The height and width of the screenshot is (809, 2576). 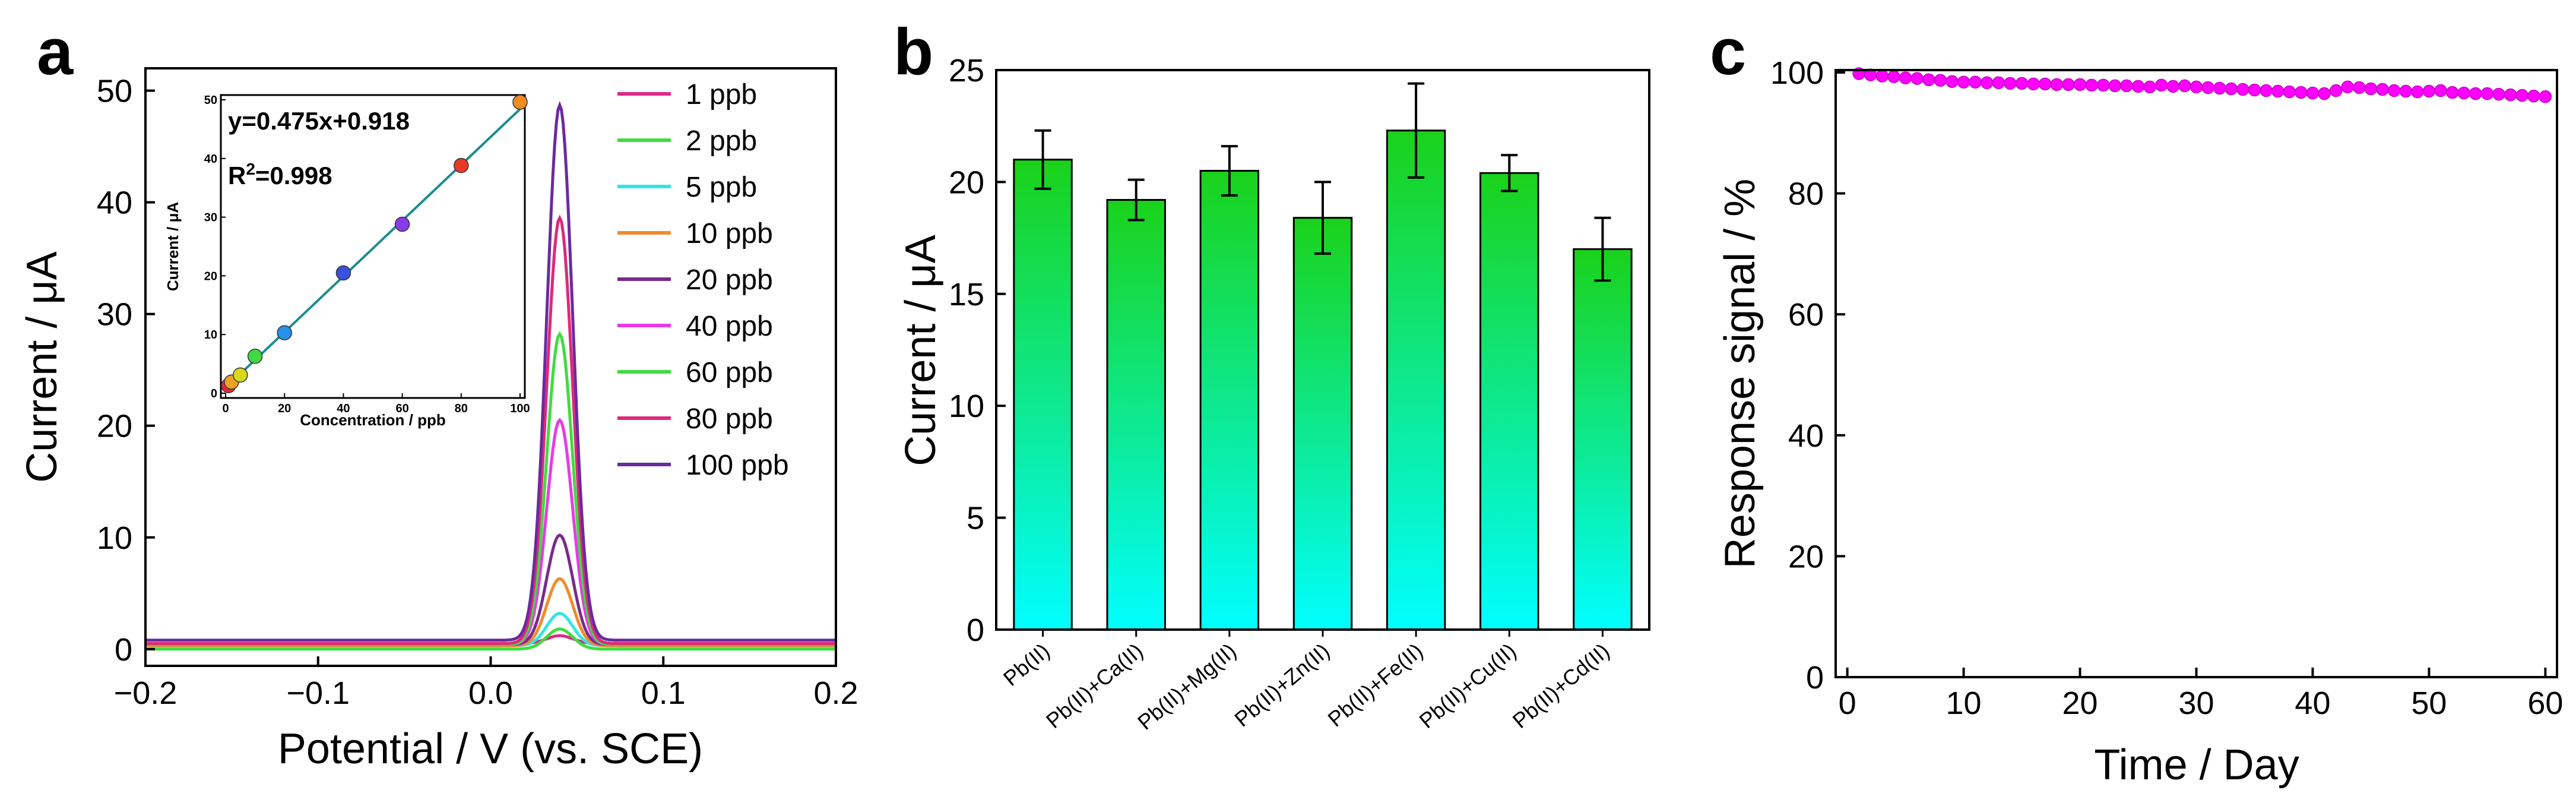 What do you see at coordinates (115, 91) in the screenshot?
I see `panel-a-y-tick-label-5: 50` at bounding box center [115, 91].